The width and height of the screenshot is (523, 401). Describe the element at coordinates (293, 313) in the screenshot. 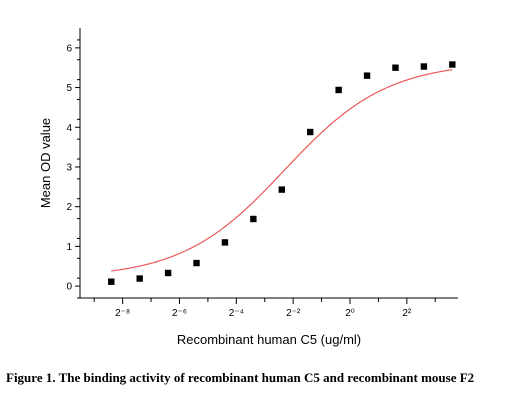

I see `x-tick-label: 2⁻²` at that location.